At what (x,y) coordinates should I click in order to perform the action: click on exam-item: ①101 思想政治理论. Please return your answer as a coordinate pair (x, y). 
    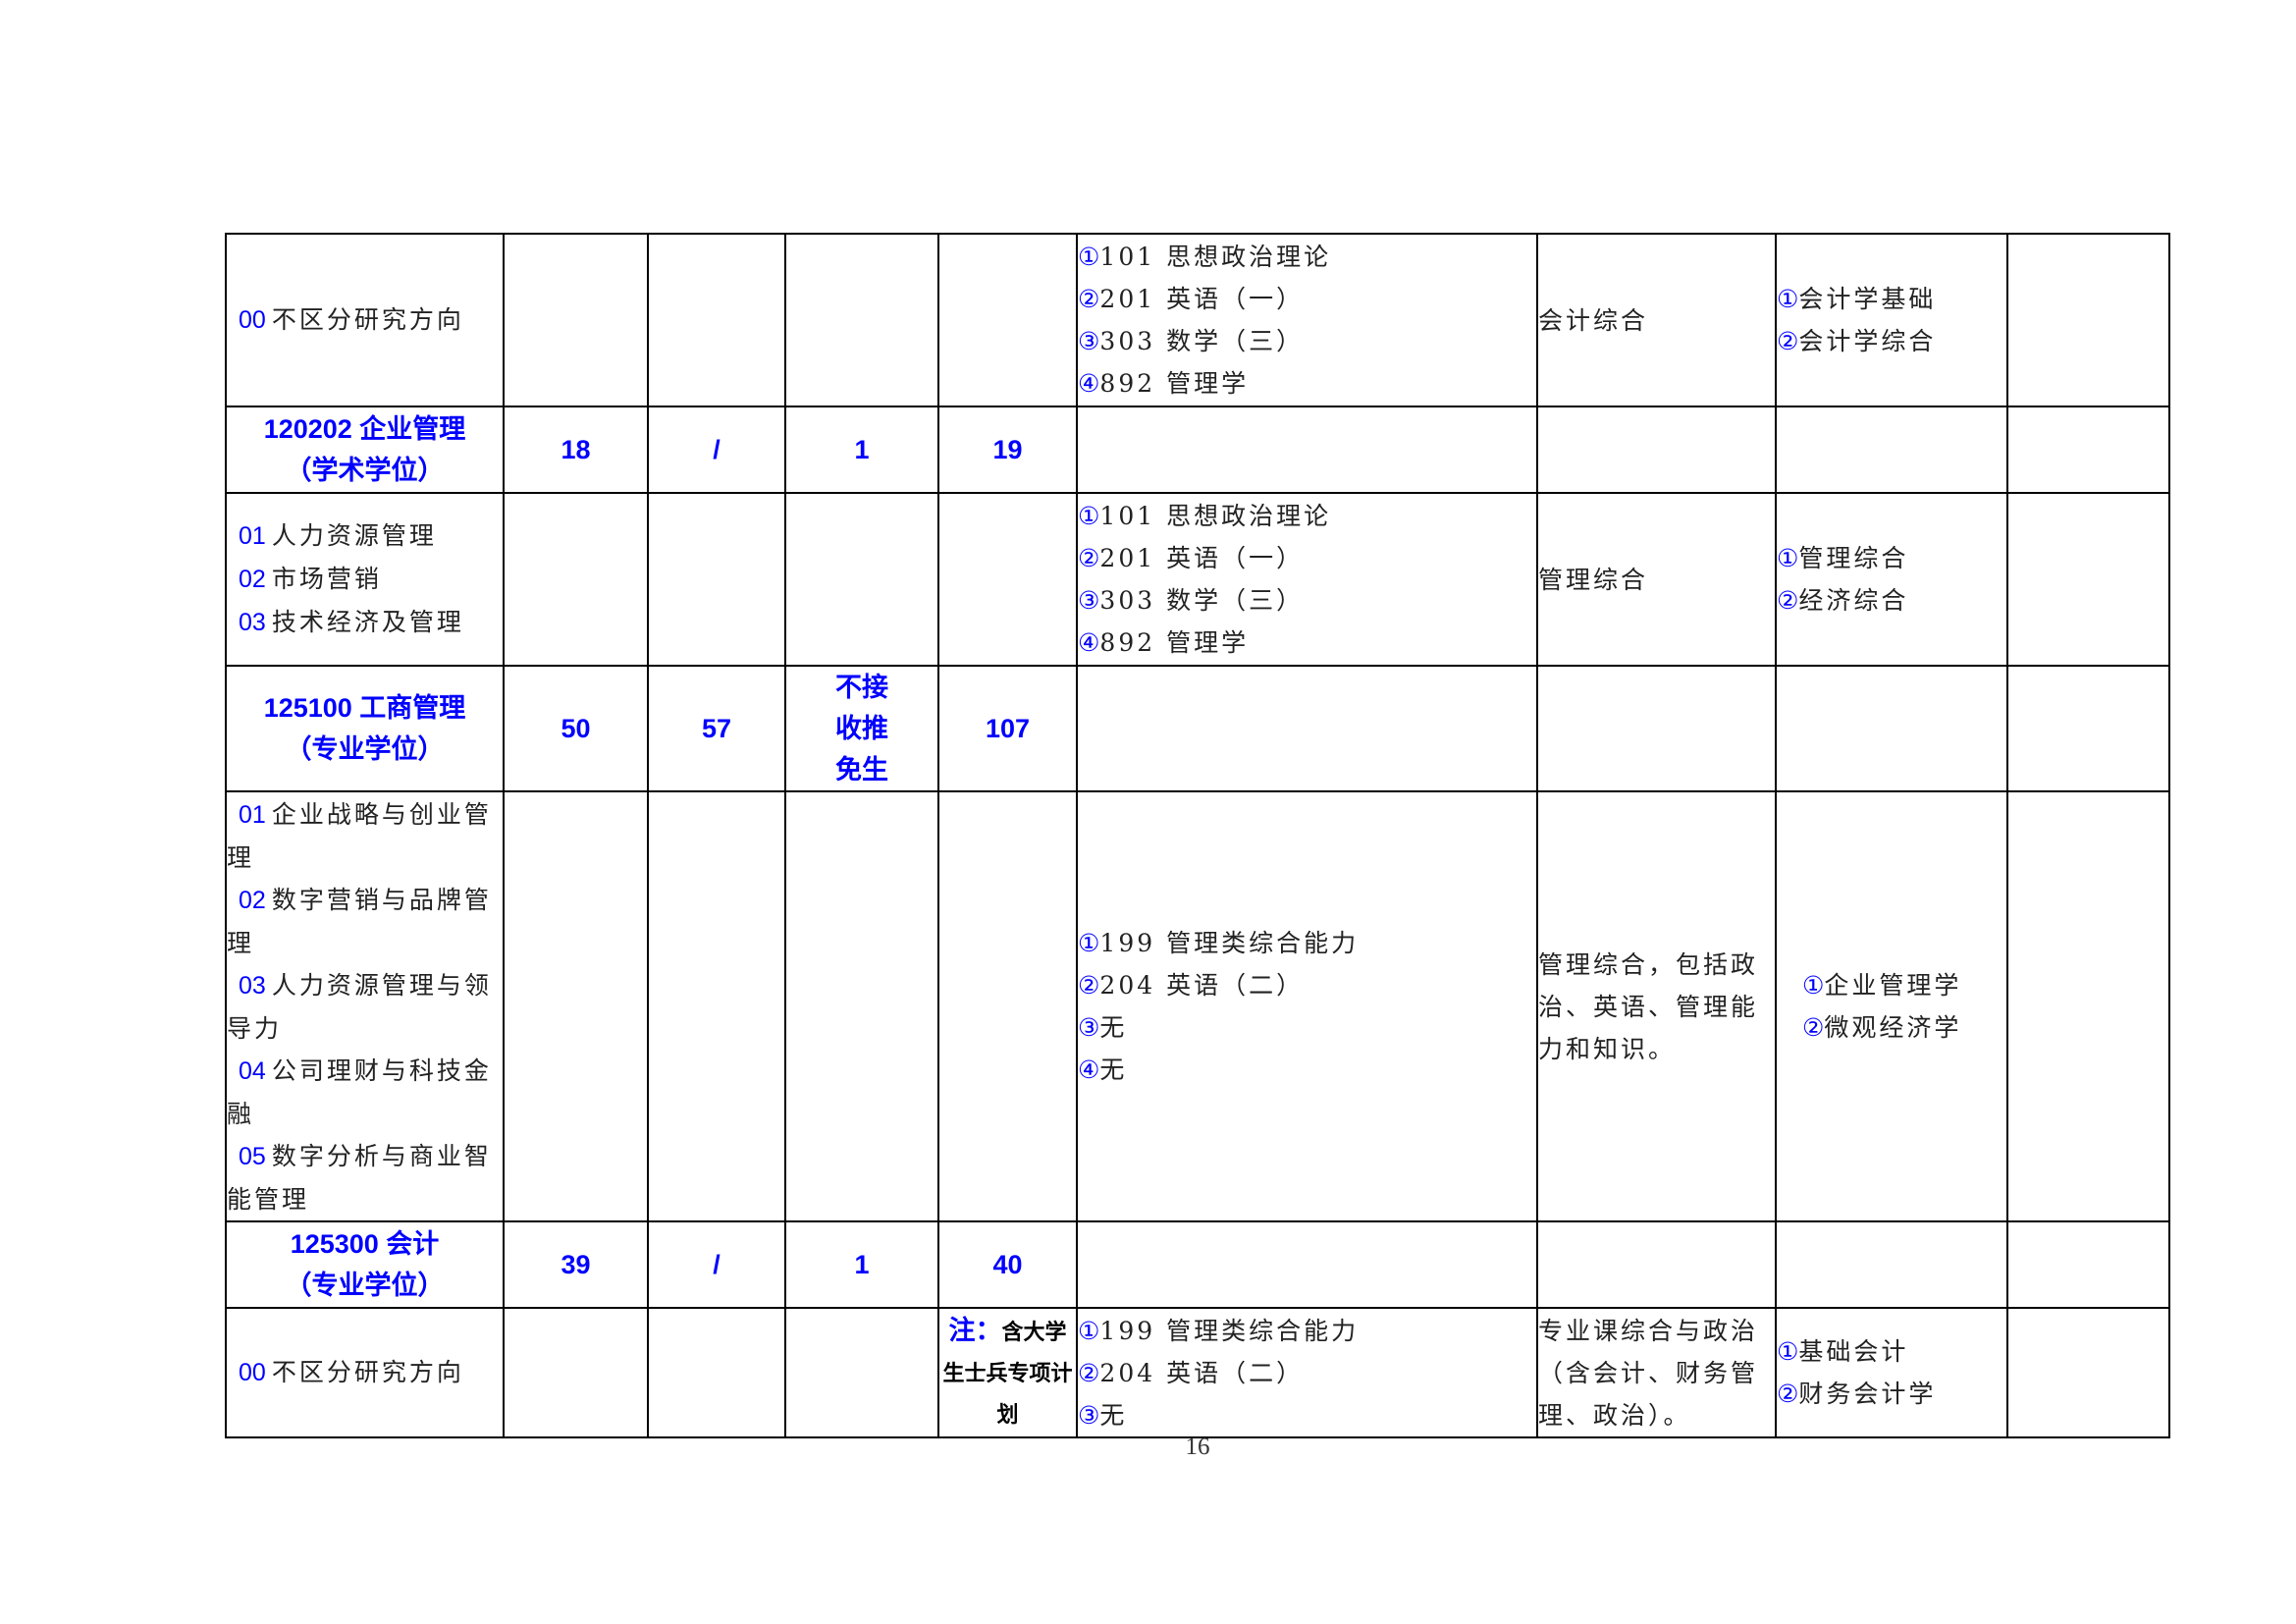
    Looking at the image, I should click on (1307, 516).